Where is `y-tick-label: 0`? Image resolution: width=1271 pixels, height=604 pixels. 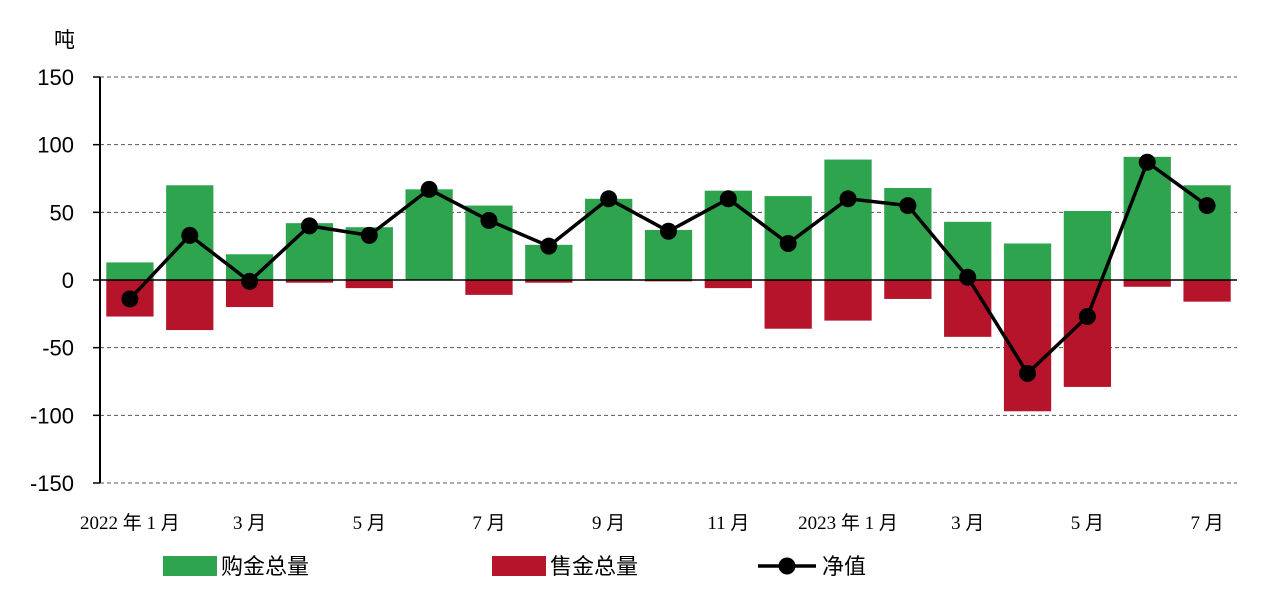 y-tick-label: 0 is located at coordinates (68, 280).